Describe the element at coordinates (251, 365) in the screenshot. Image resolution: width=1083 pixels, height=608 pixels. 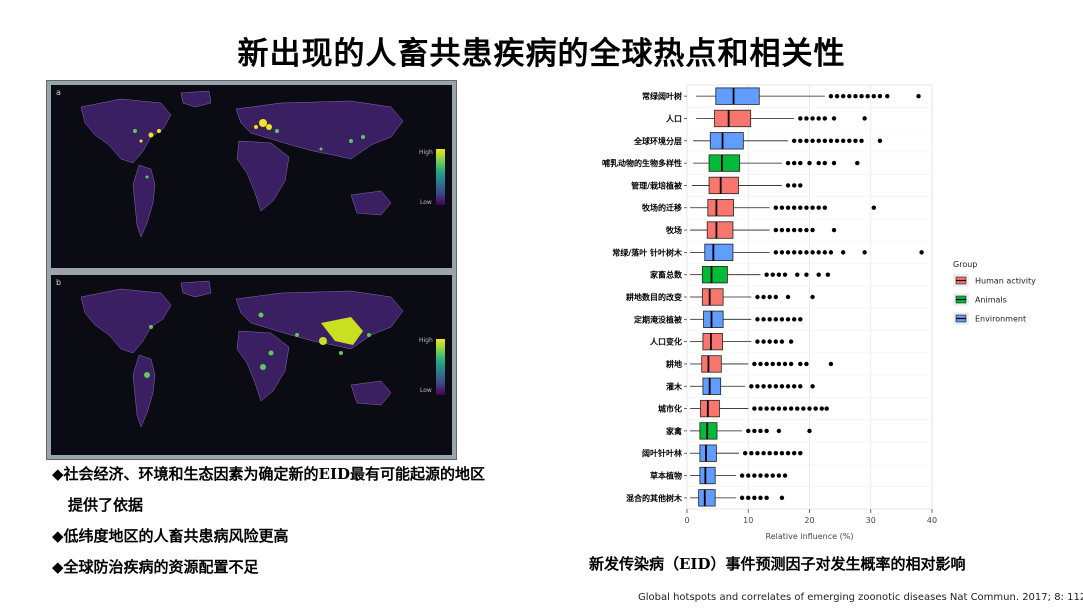
I see `map-panel-b: b High Low` at that location.